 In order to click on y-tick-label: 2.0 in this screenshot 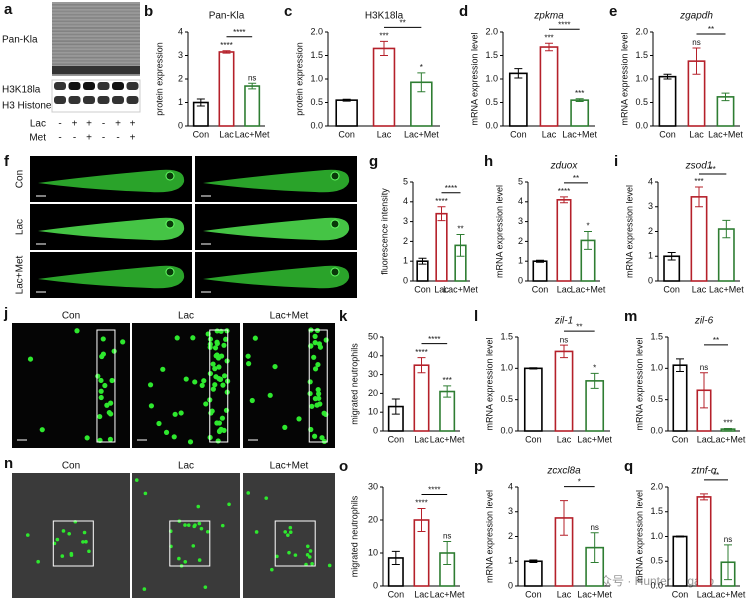, I will do `click(656, 486)`.